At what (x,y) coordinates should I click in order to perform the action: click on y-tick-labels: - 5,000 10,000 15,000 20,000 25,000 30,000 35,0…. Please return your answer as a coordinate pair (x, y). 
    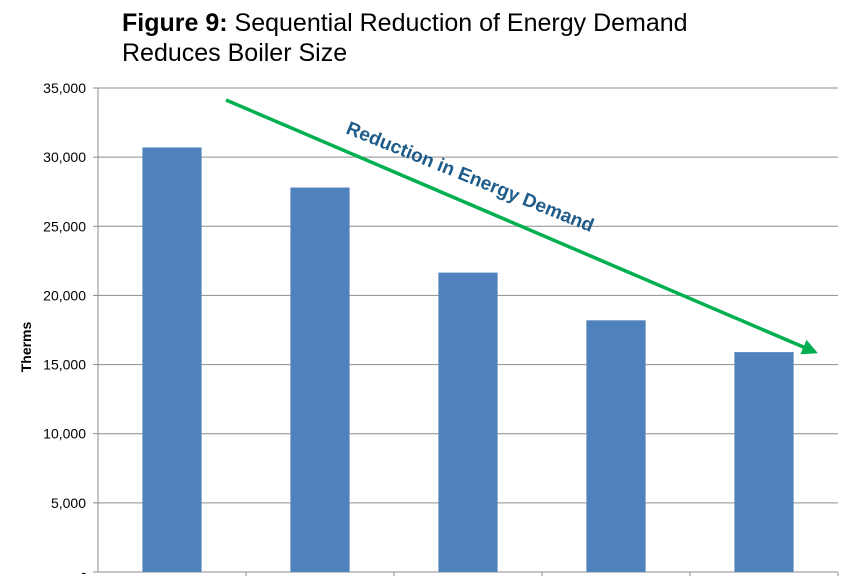
    Looking at the image, I should click on (64, 328).